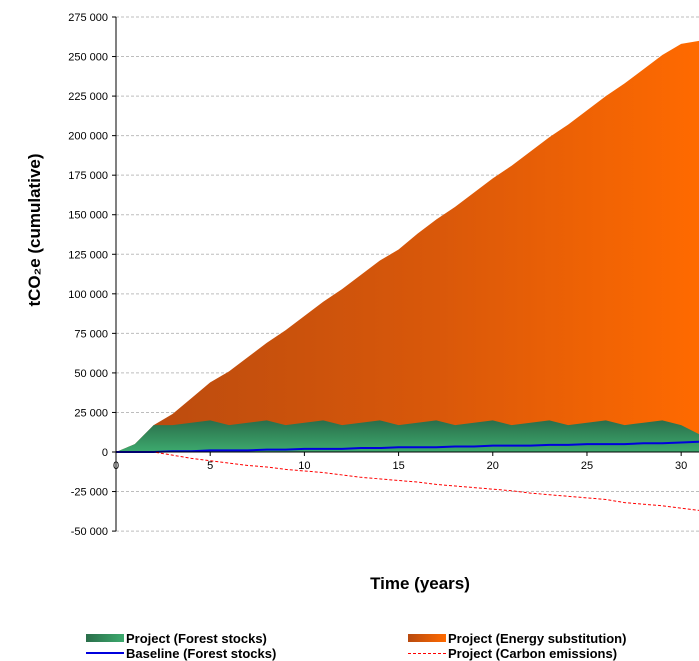  What do you see at coordinates (493, 466) in the screenshot?
I see `x-tick-label: 20` at bounding box center [493, 466].